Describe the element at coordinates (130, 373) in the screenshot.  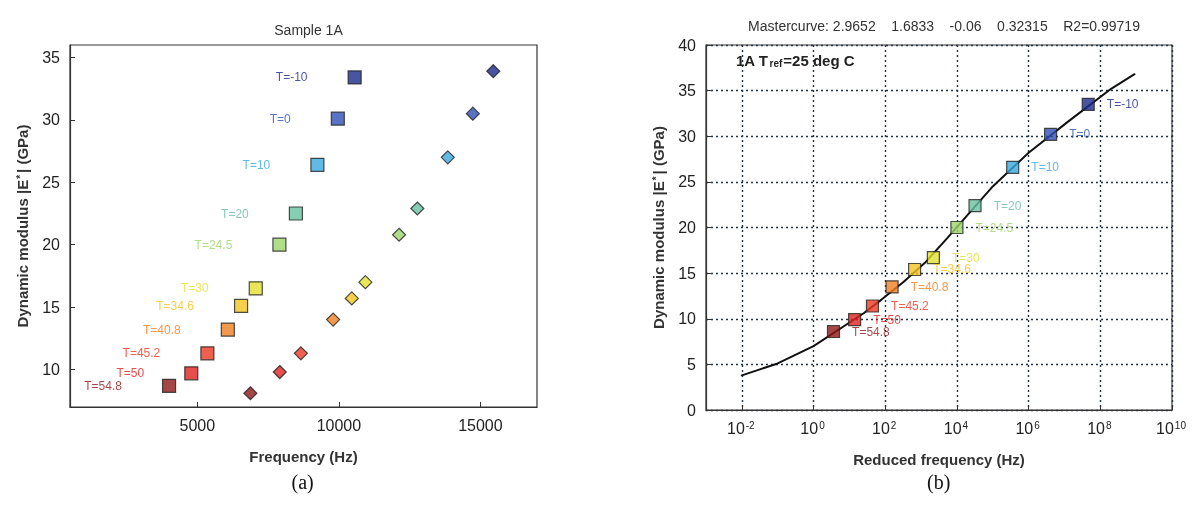
I see `text: T=50` at that location.